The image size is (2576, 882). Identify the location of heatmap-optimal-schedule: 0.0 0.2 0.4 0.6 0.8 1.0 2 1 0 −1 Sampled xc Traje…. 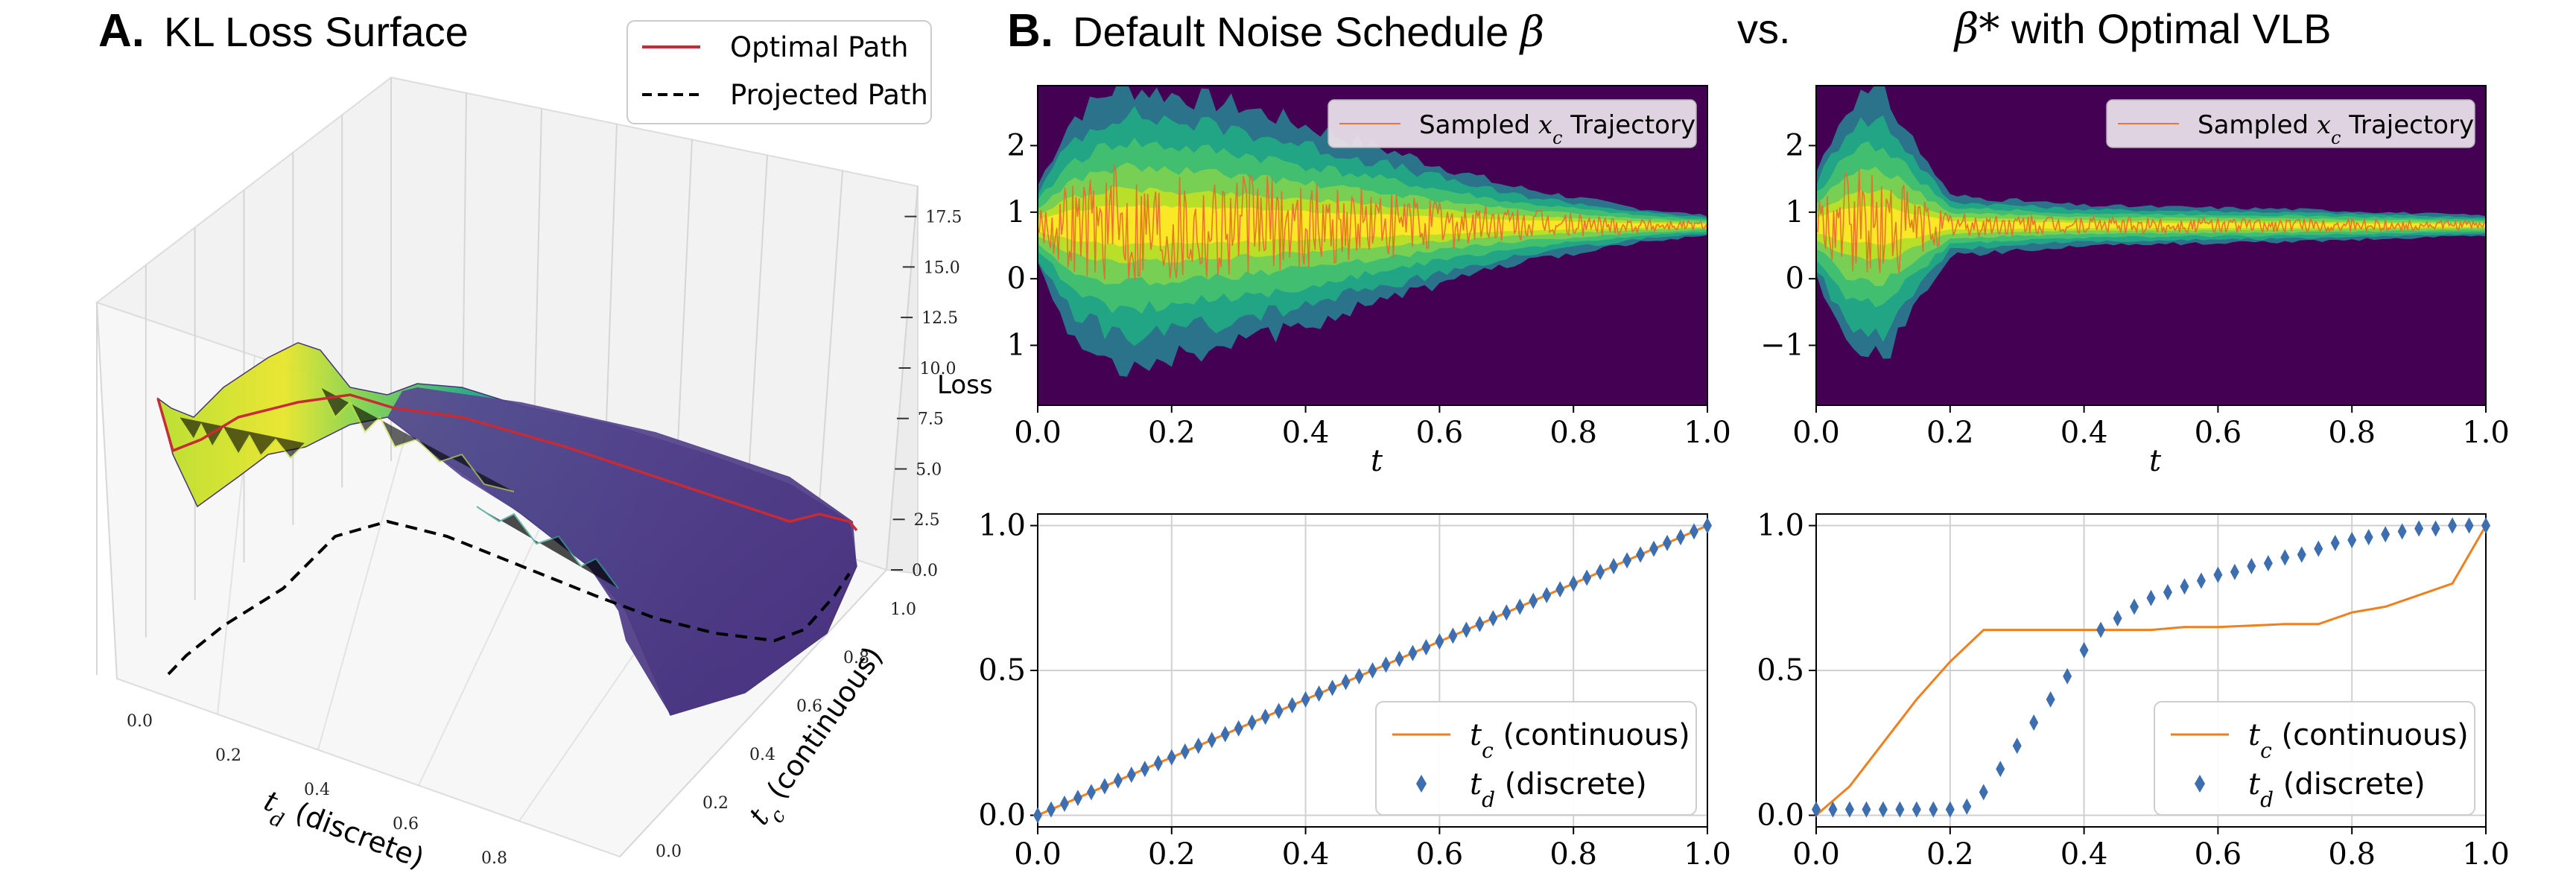
(2135, 281).